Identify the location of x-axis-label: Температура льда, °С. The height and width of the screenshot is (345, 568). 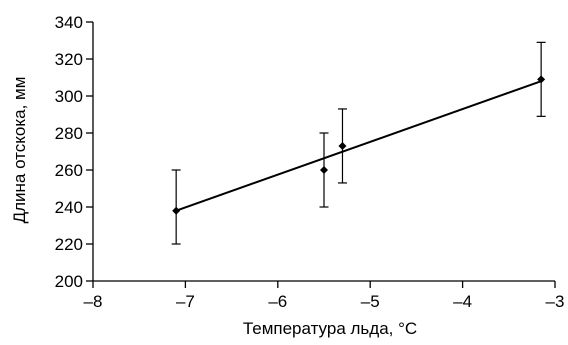
(330, 328).